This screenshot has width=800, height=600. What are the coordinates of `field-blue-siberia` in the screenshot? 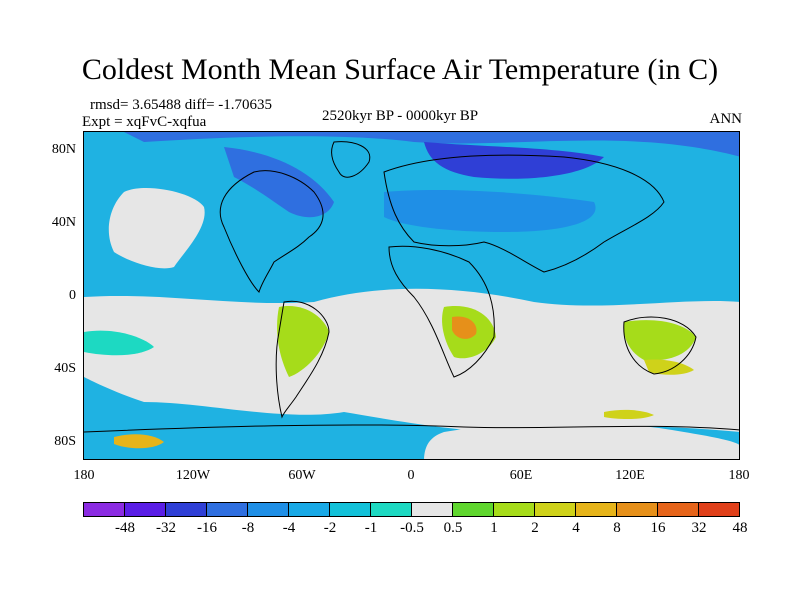 It's located at (514, 160).